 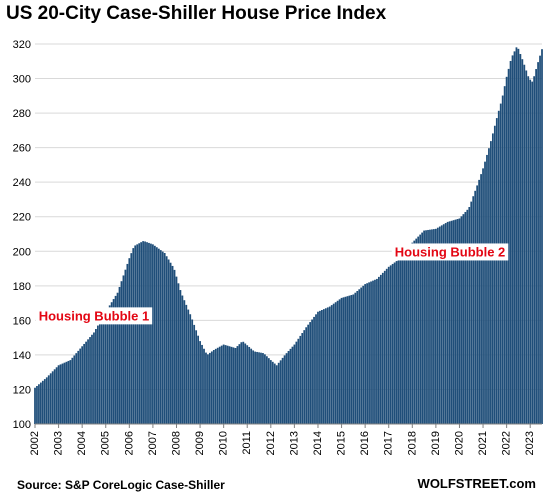 What do you see at coordinates (22, 183) in the screenshot?
I see `y-tick-label: 240` at bounding box center [22, 183].